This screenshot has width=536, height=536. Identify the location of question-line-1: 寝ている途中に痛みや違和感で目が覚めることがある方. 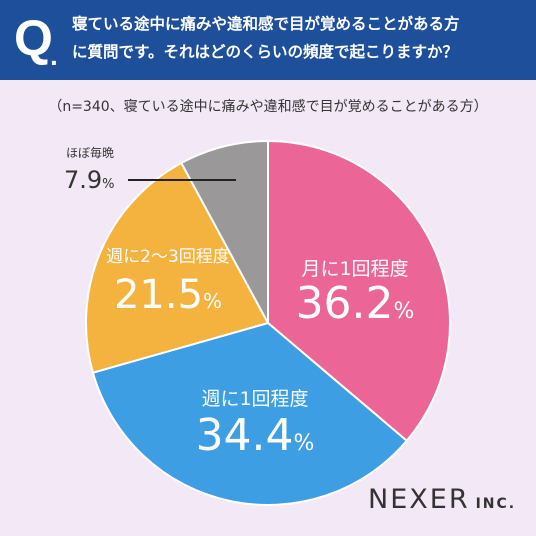
(266, 24).